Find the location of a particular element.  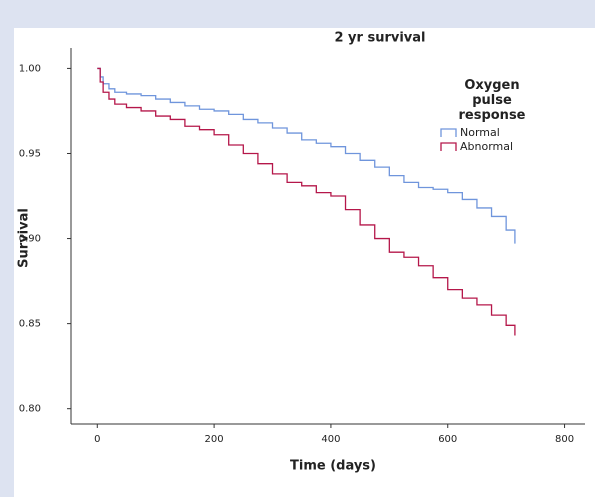

y-tick-label: 1.00 is located at coordinates (30, 68).